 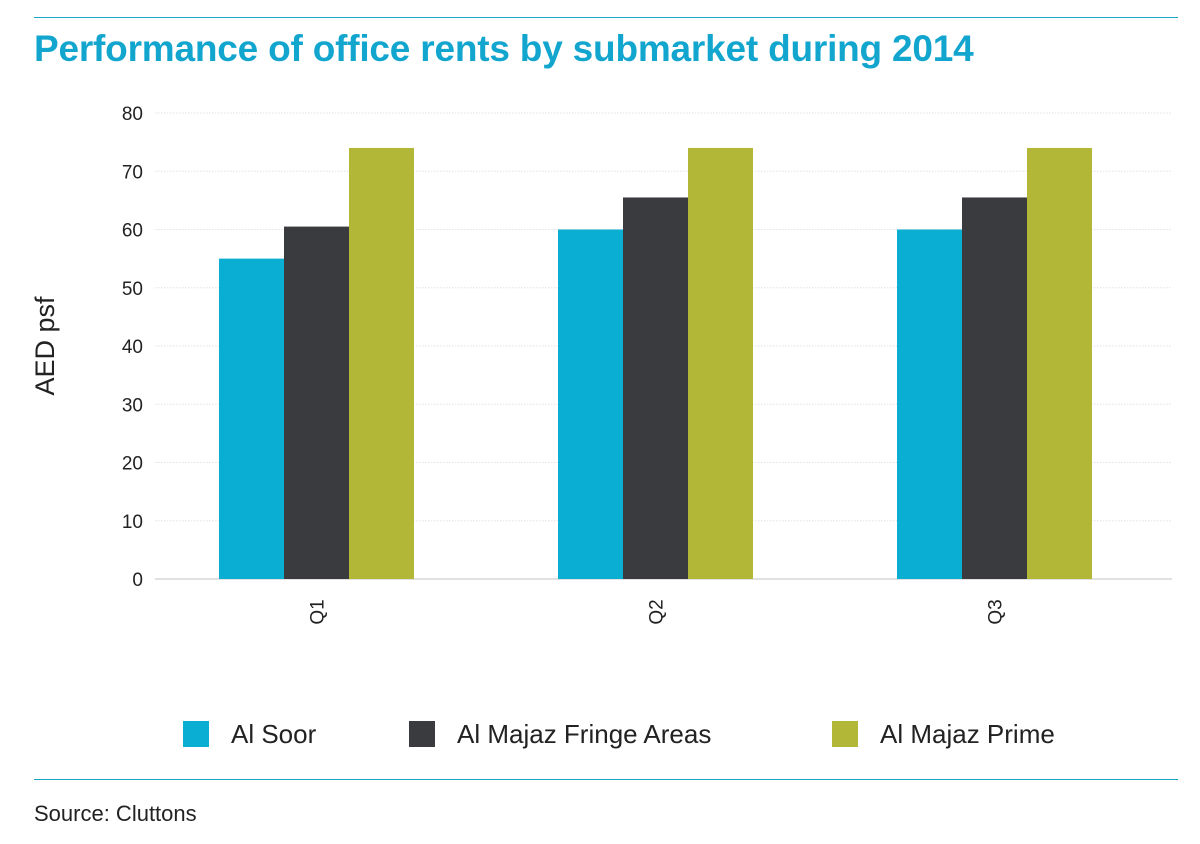 I want to click on source-note: Source: Cluttons, so click(x=115, y=813).